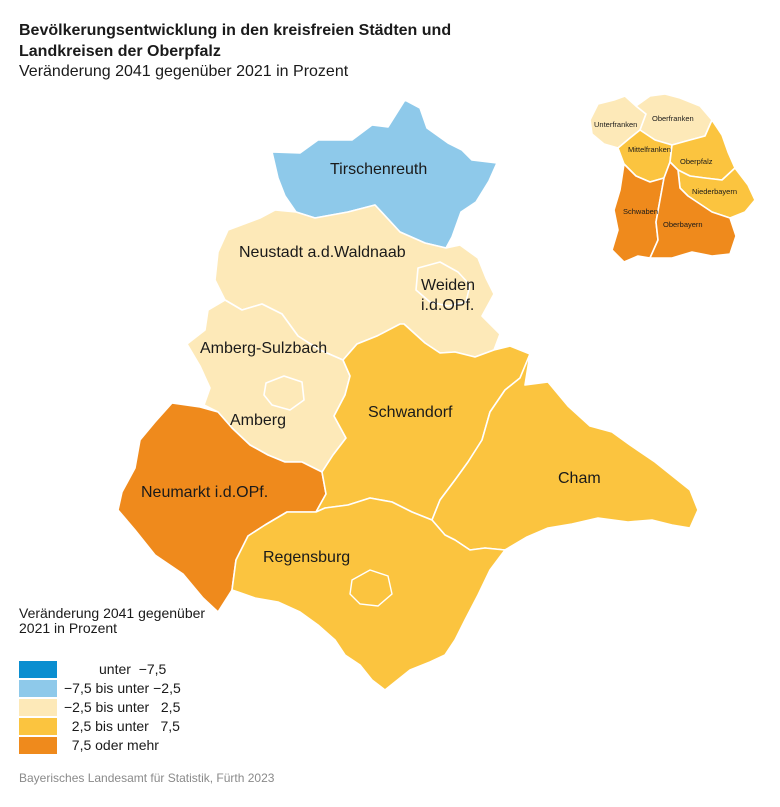 Image resolution: width=780 pixels, height=807 pixels. Describe the element at coordinates (322, 252) in the screenshot. I see `label-neustadt: Neustadt a.d.Waldnaab` at that location.